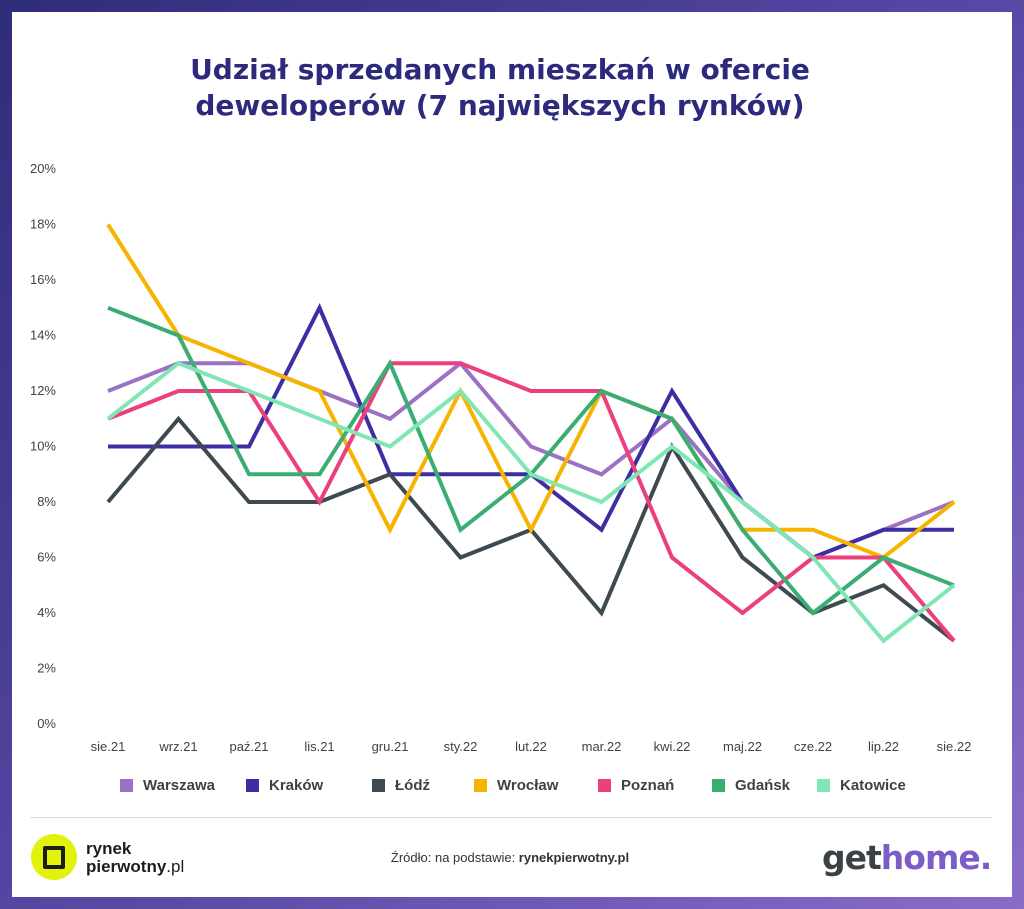  Describe the element at coordinates (873, 785) in the screenshot. I see `legend-label: Katowice` at that location.